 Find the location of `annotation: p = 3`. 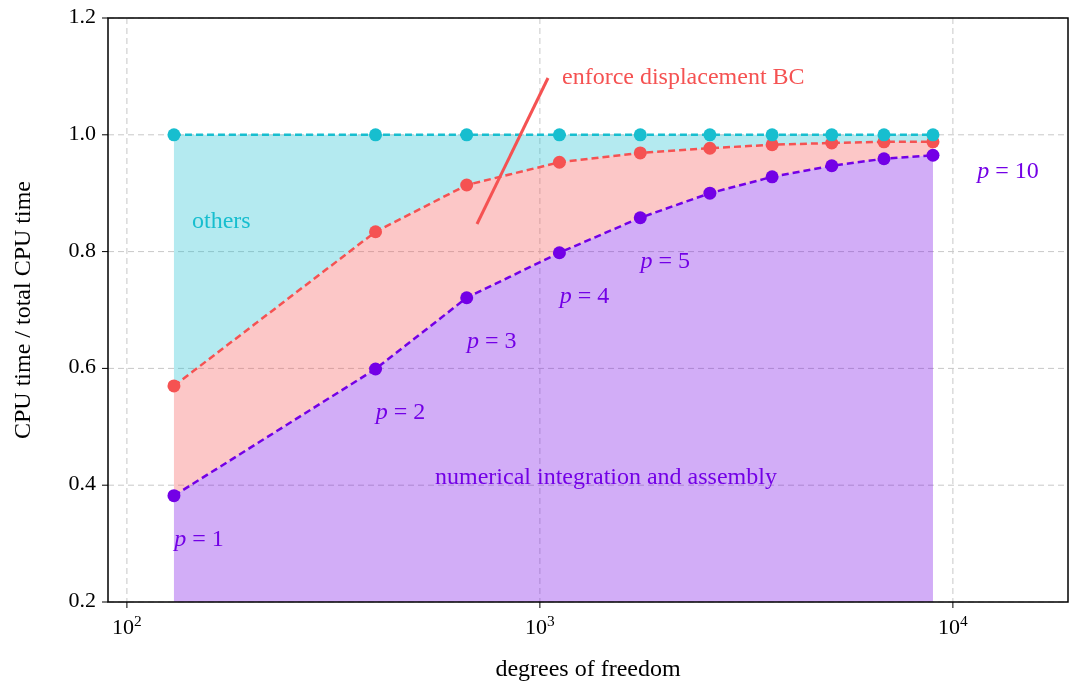

annotation: p = 3 is located at coordinates (490, 339).